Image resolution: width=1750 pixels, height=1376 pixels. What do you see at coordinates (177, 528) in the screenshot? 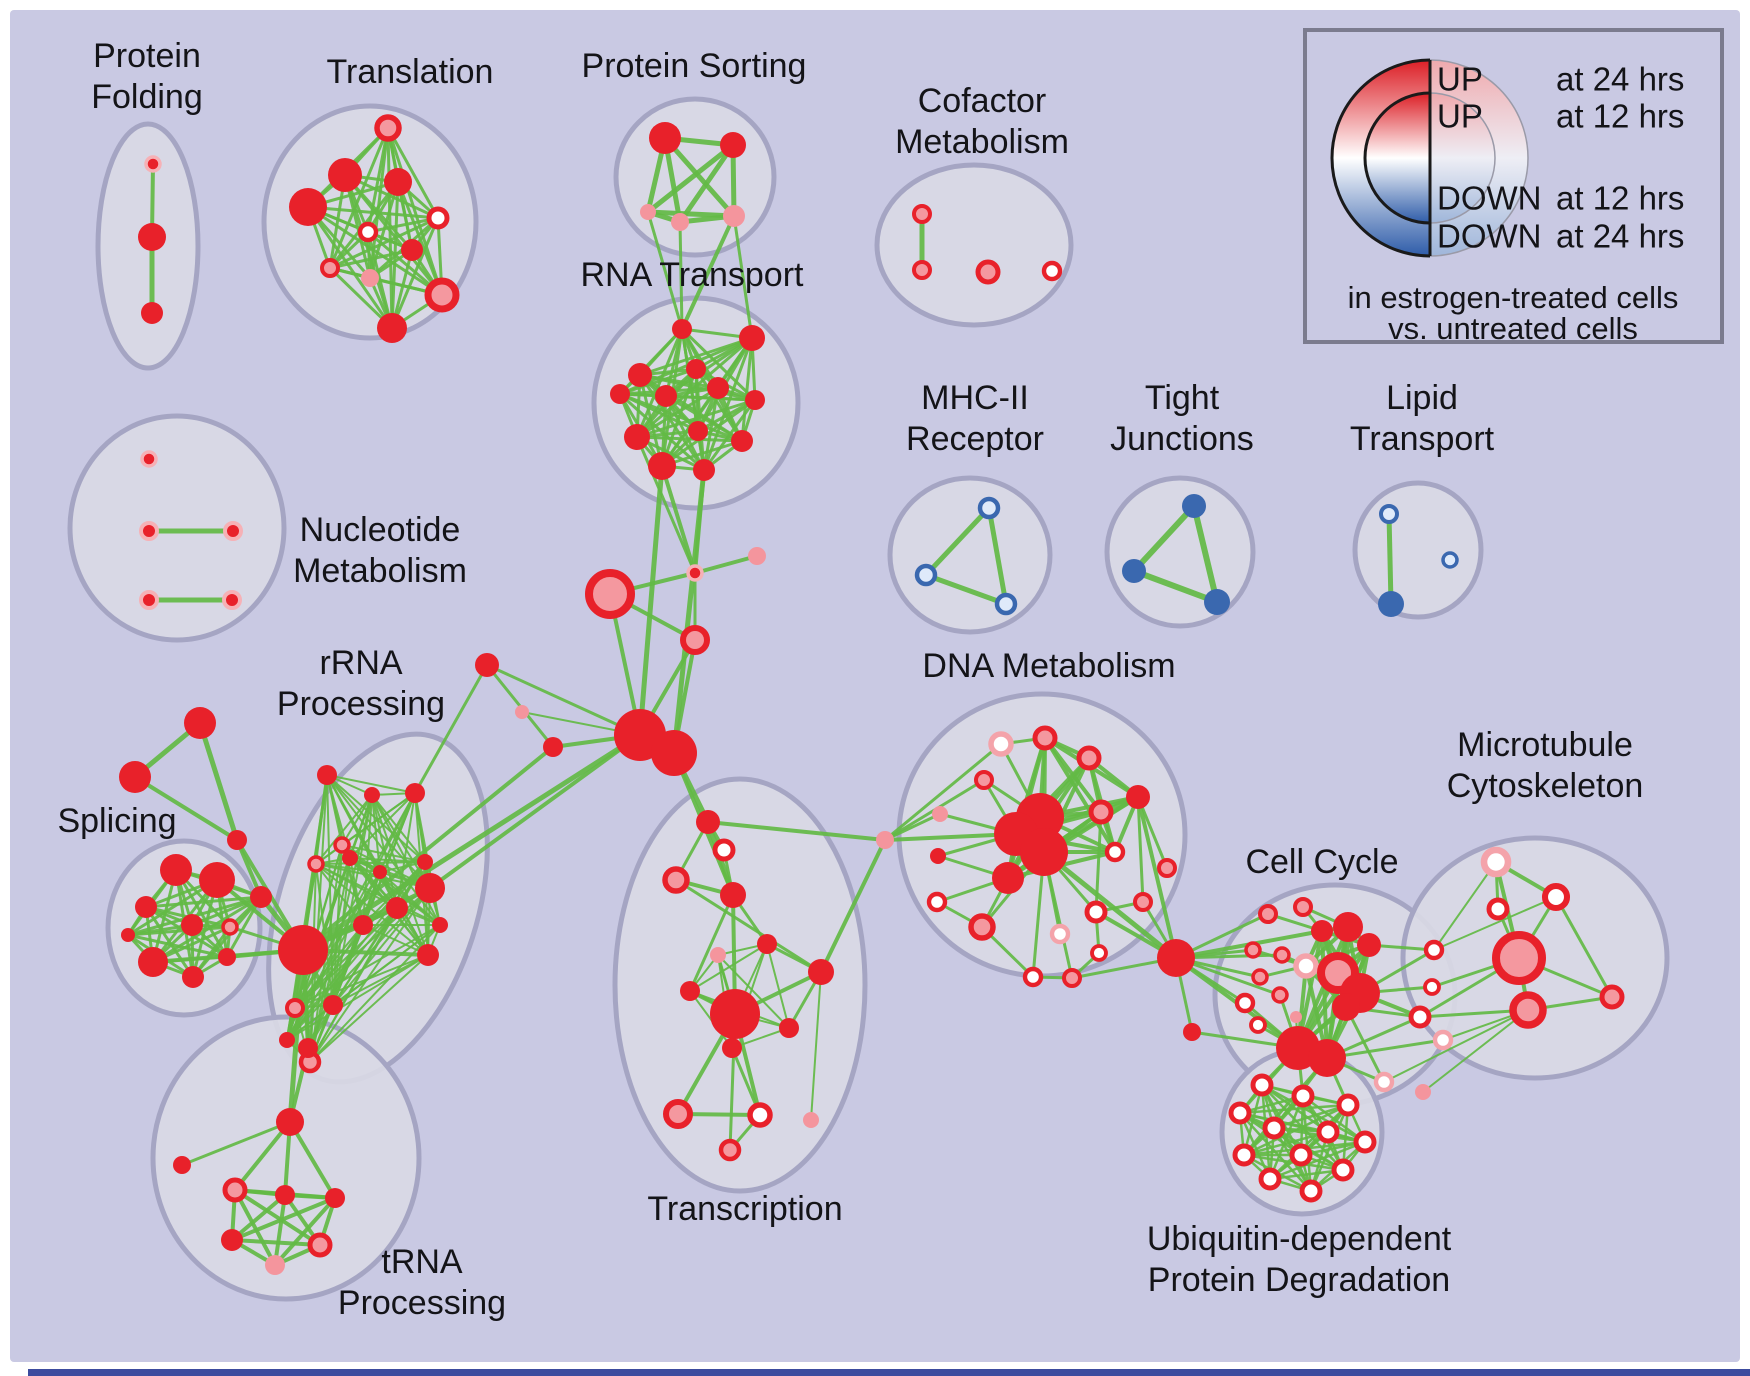
I see `cluster-ellipse-nucleotide-metabolism` at bounding box center [177, 528].